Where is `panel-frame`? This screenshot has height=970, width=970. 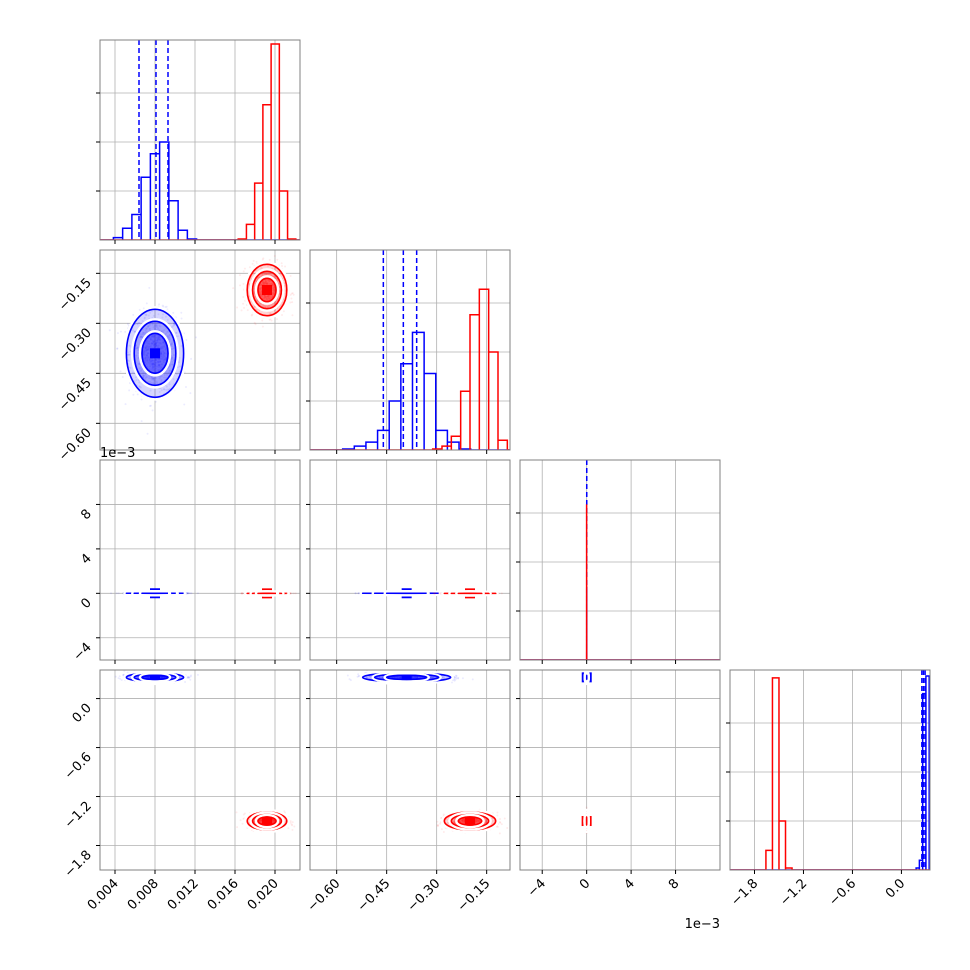
panel-frame is located at coordinates (200, 560).